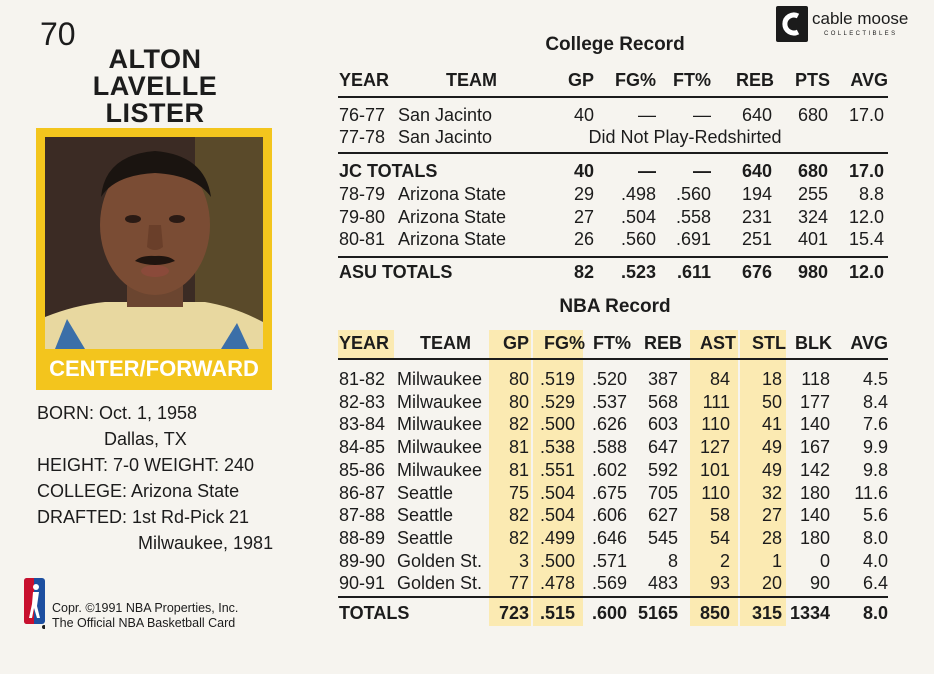 Image resolution: width=934 pixels, height=674 pixels. Describe the element at coordinates (609, 560) in the screenshot. I see `nba-row-cell: .571` at that location.